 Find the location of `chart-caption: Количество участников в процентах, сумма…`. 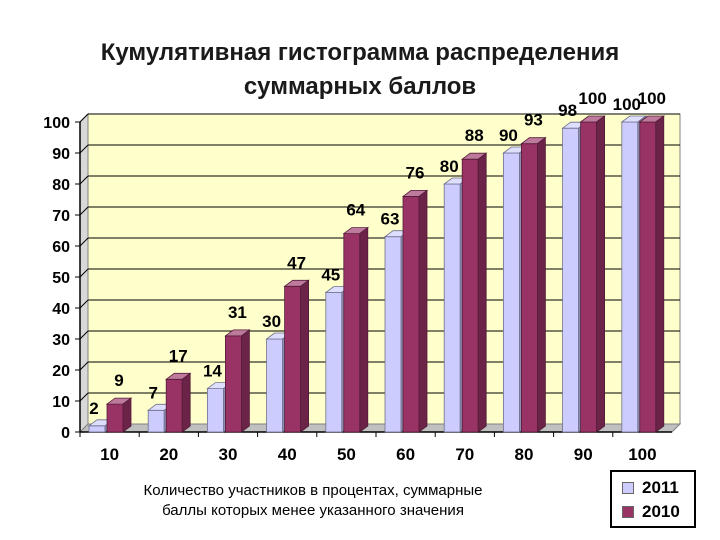

chart-caption: Количество участников в процентах, сумма… is located at coordinates (313, 501).